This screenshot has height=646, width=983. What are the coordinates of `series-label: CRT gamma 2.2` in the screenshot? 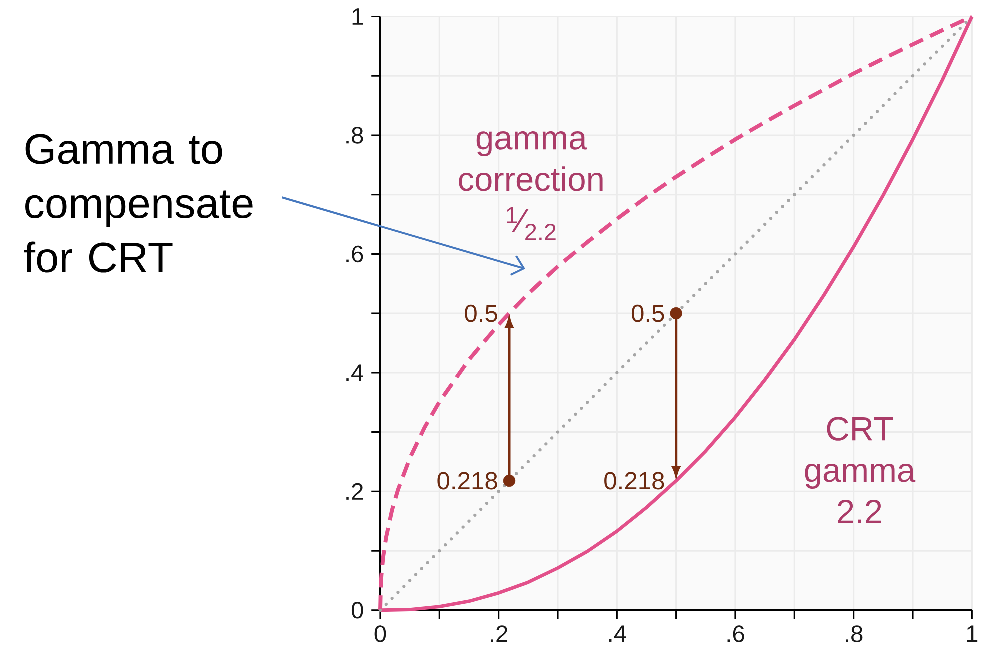 It's located at (860, 470).